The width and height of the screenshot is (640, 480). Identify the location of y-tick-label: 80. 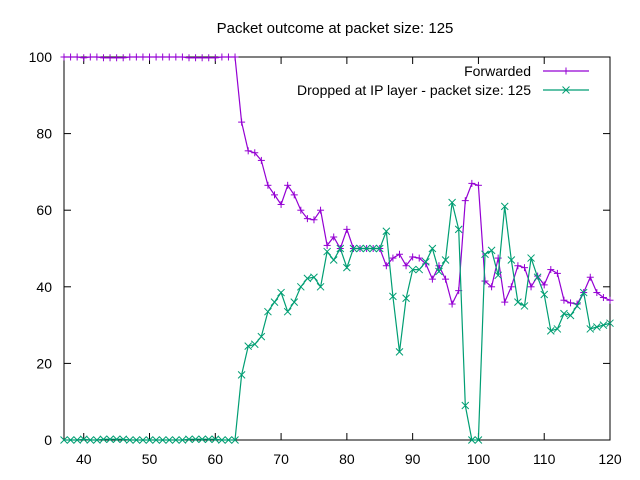
(44, 134).